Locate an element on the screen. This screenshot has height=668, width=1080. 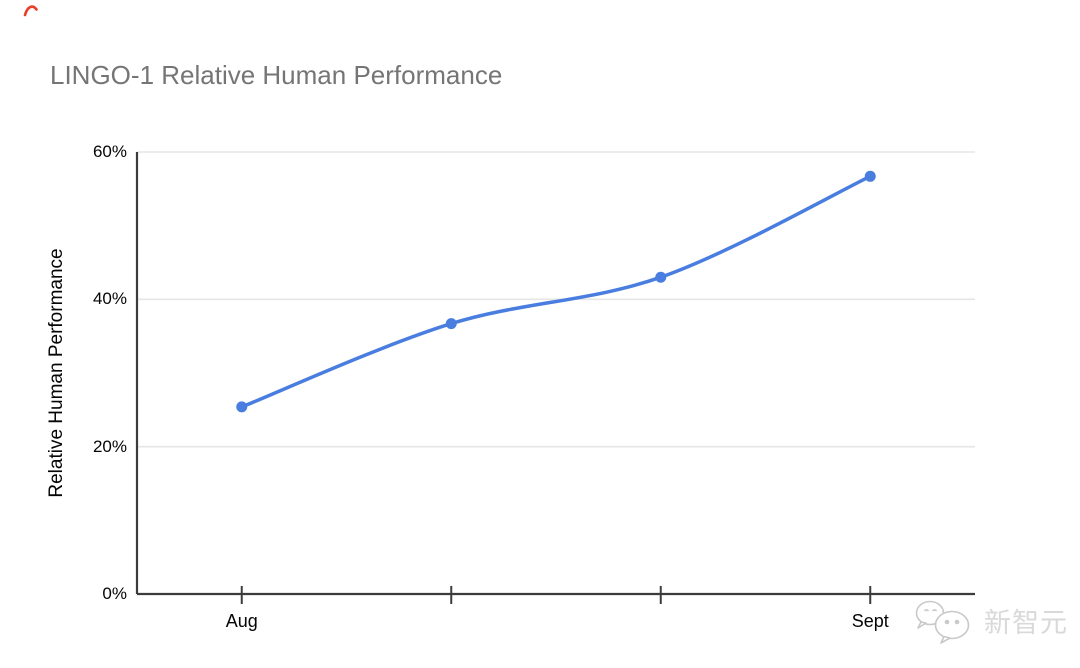
wechat-bubbles-icon is located at coordinates (942, 622).